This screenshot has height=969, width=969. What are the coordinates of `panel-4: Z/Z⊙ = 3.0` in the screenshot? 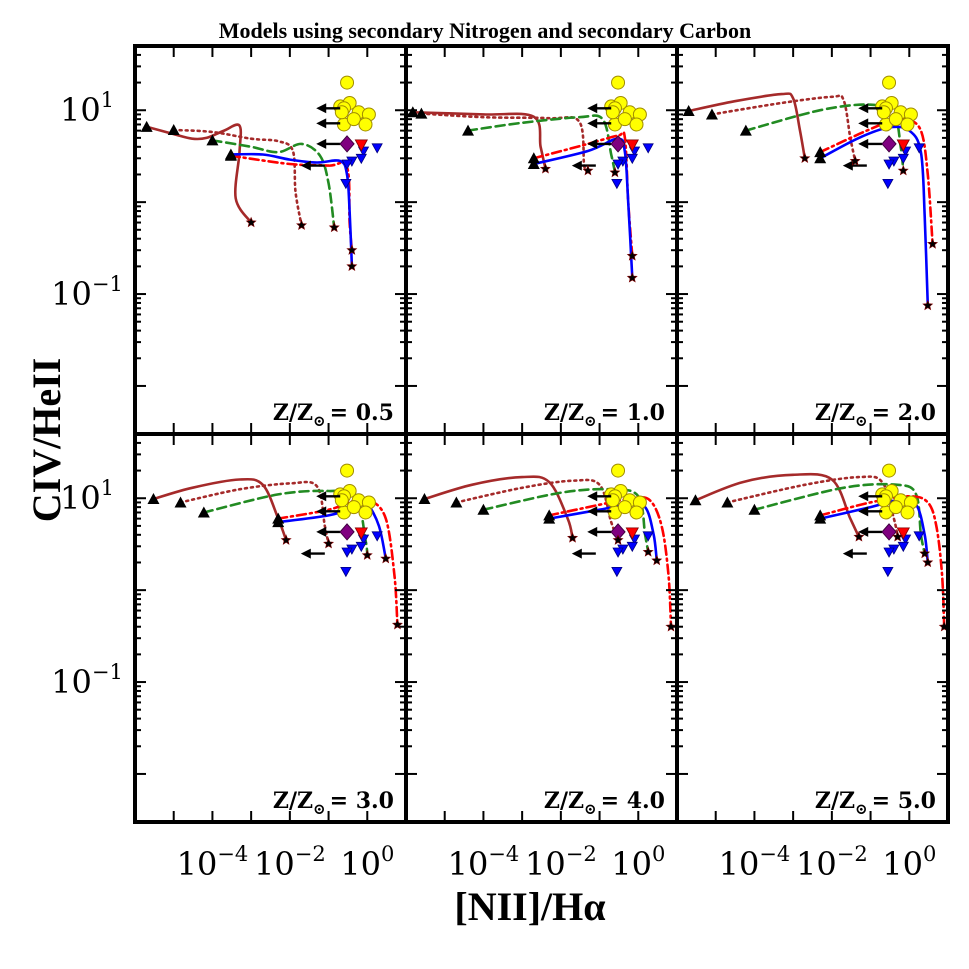 It's located at (270, 628).